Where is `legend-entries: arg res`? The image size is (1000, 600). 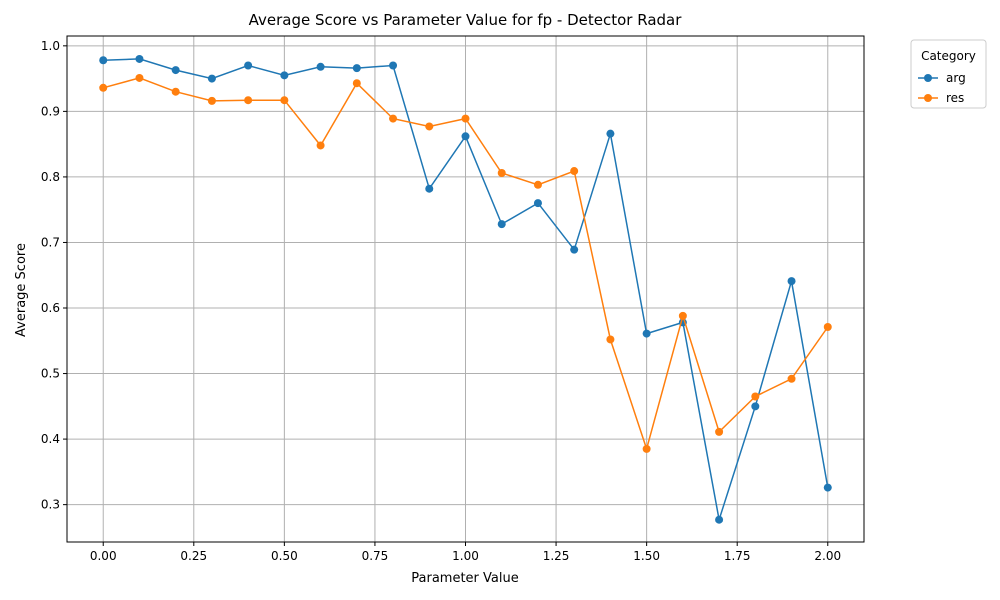
legend-entries: arg res is located at coordinates (942, 88).